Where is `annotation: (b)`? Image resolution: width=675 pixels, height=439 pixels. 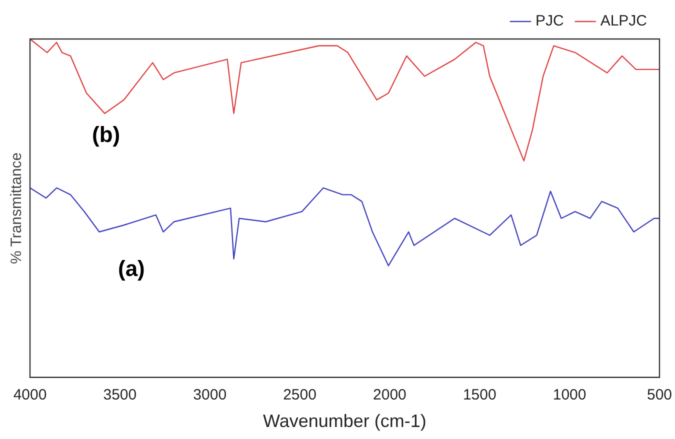 annotation: (b) is located at coordinates (106, 134).